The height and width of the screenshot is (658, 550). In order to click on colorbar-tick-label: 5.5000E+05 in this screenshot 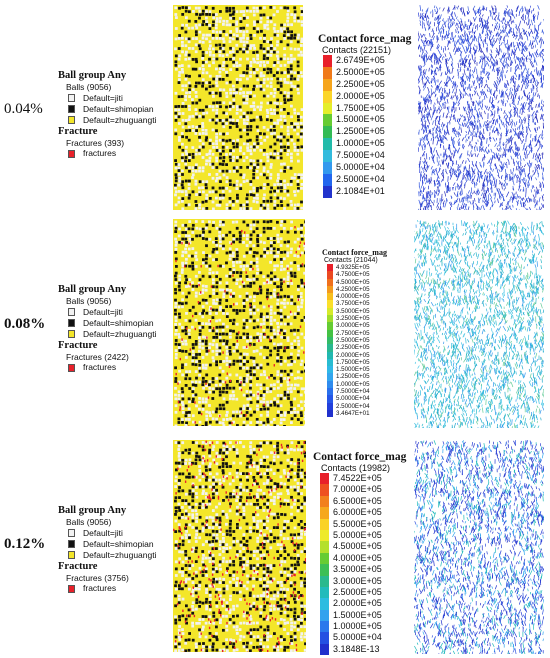, I will do `click(357, 523)`.